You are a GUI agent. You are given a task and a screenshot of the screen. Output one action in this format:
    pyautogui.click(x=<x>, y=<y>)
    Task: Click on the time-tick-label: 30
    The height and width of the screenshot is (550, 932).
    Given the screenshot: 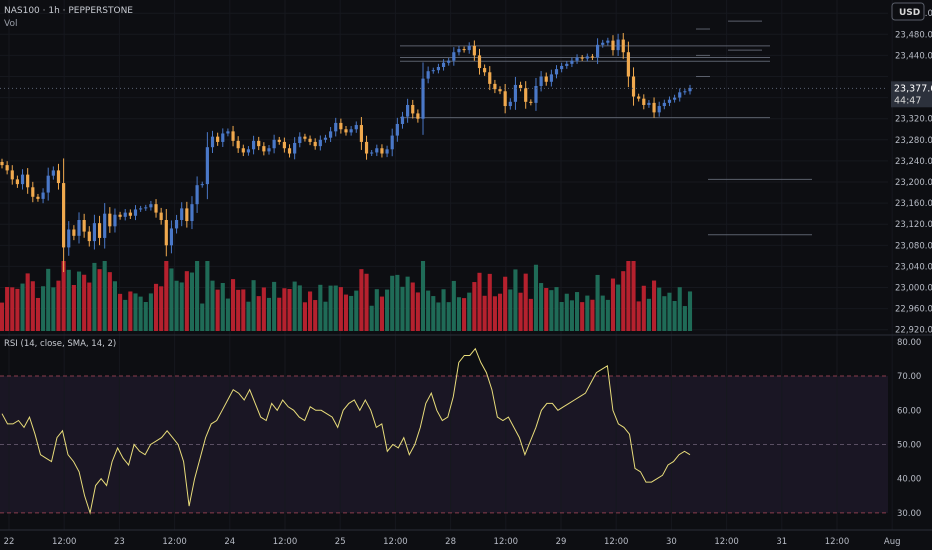 What is the action you would take?
    pyautogui.click(x=671, y=542)
    